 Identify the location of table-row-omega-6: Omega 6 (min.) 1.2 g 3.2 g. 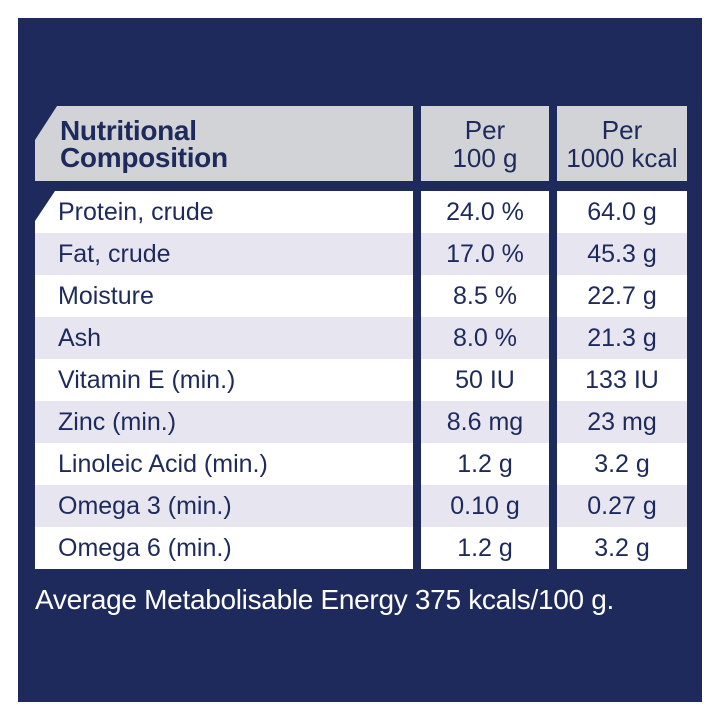
(361, 548).